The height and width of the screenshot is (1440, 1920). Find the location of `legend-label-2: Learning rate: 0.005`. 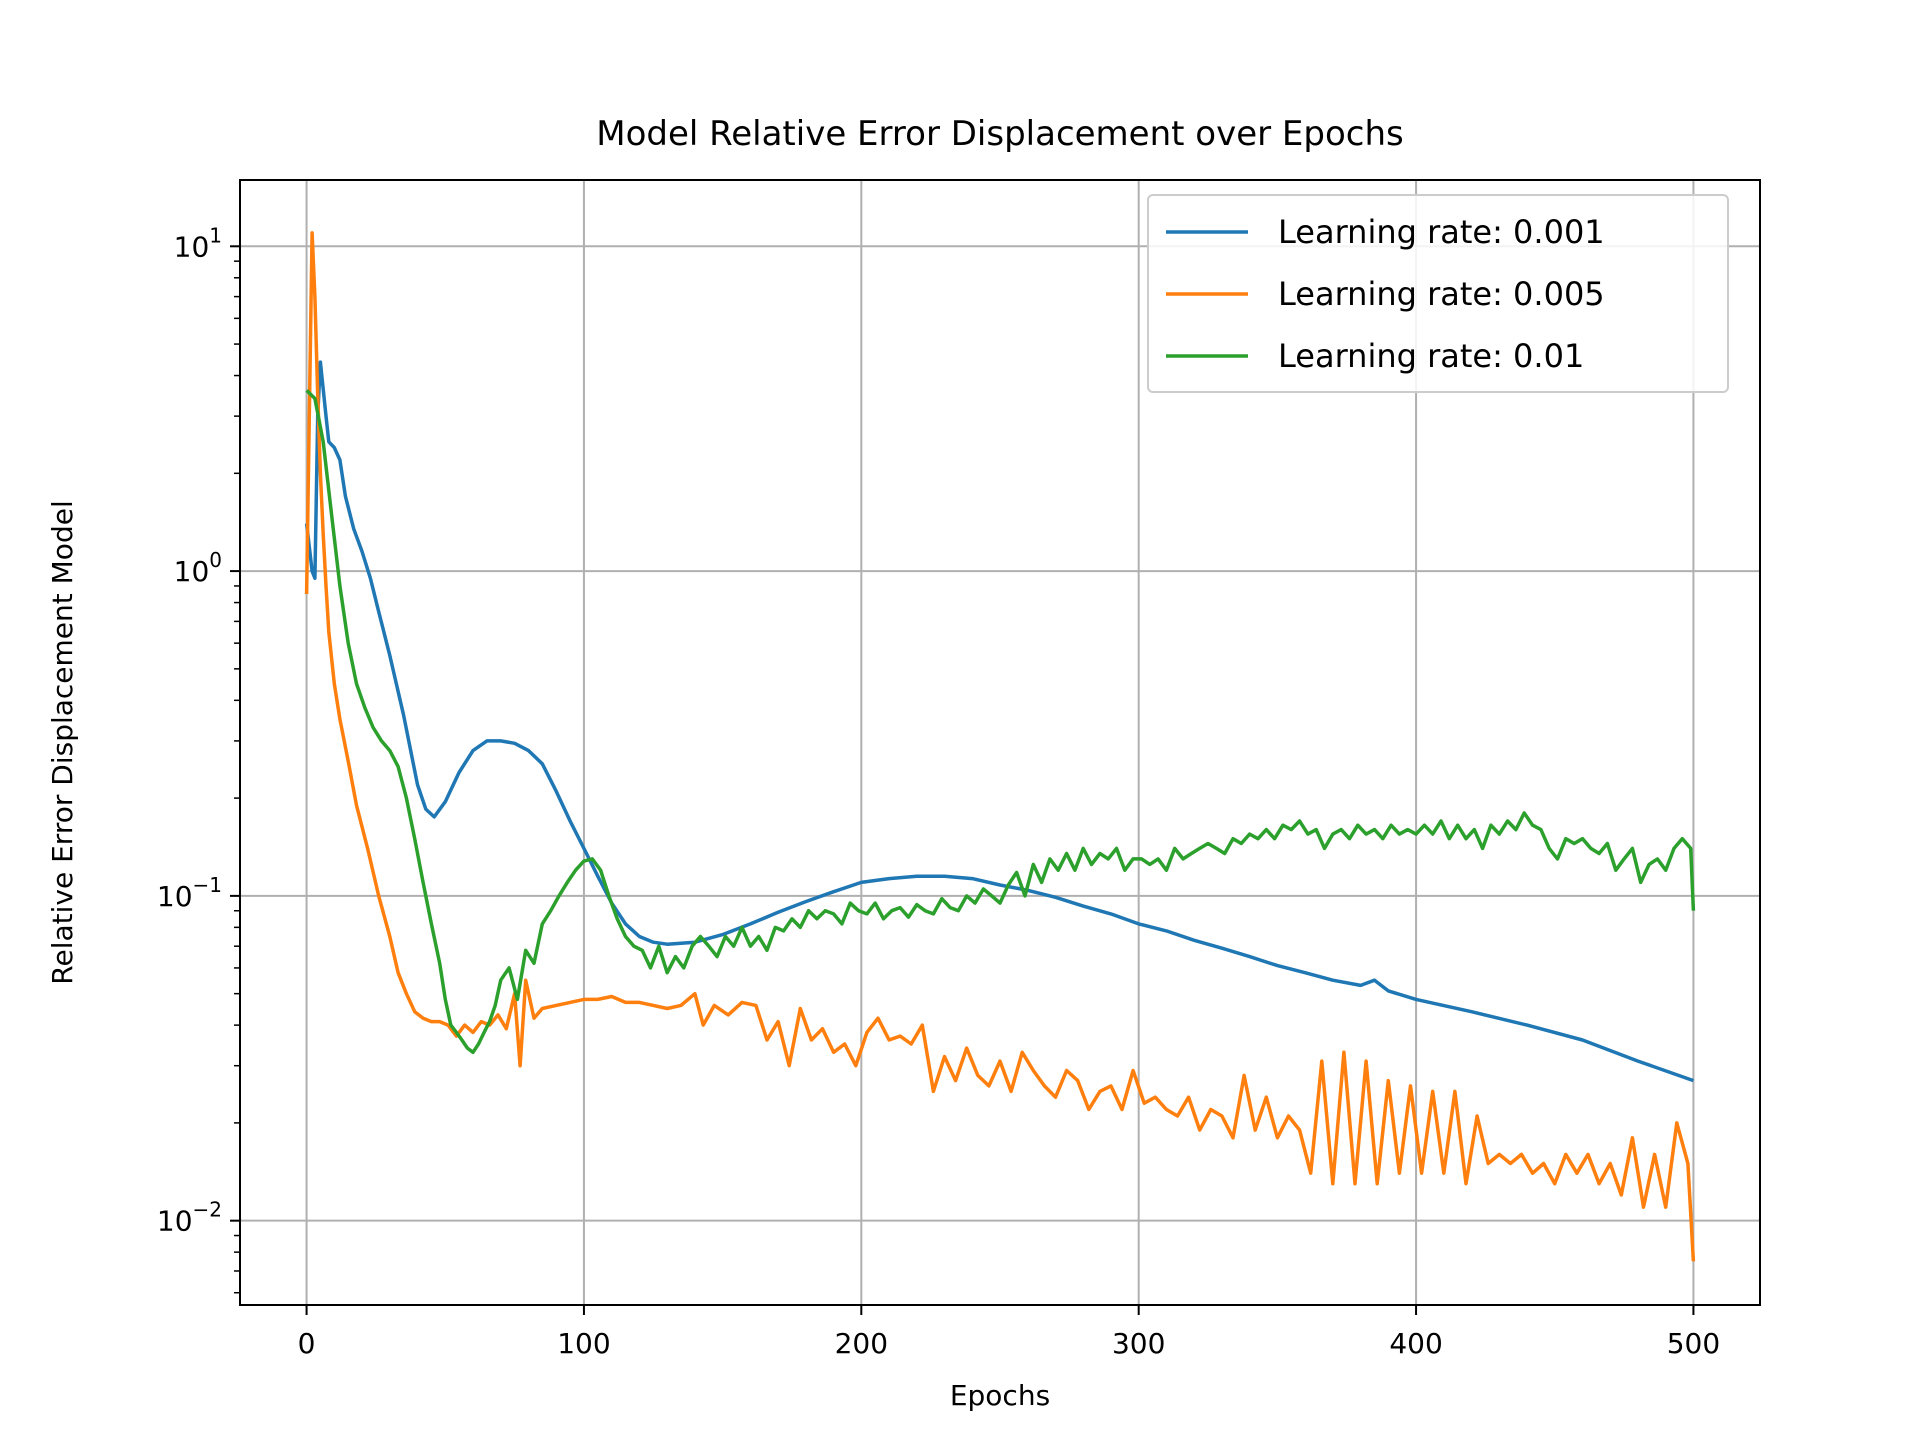

legend-label-2: Learning rate: 0.005 is located at coordinates (1441, 294).